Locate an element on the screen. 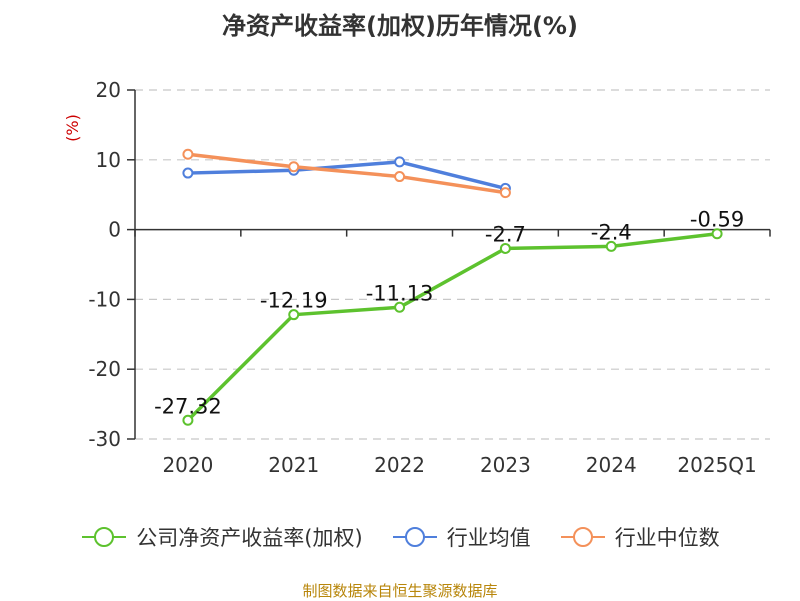 This screenshot has width=800, height=601. legend: 公司净资产收益率(加权) 行业均值 行业中位数 is located at coordinates (400, 537).